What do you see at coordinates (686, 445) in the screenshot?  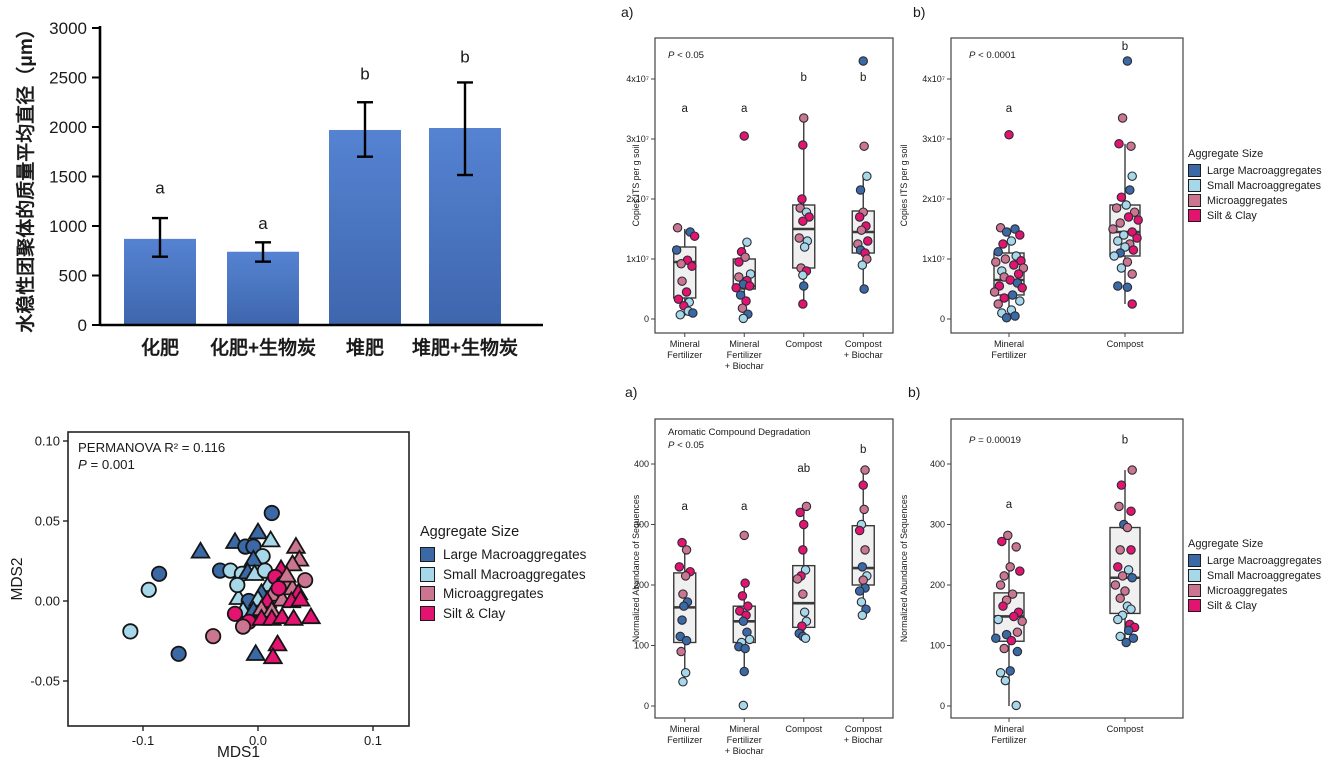 I see `p-value-label: P < 0.05` at bounding box center [686, 445].